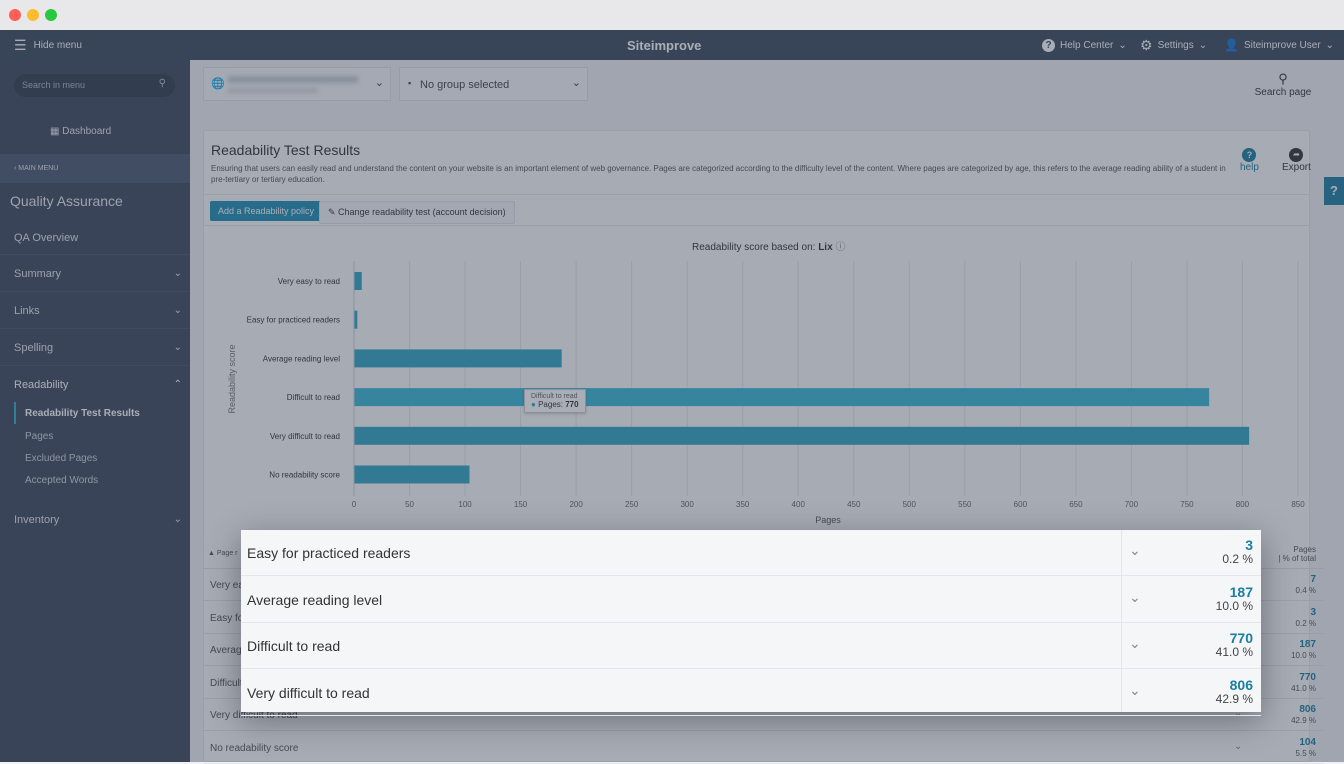  What do you see at coordinates (293, 320) in the screenshot?
I see `y-tick-label: Easy for practiced readers` at bounding box center [293, 320].